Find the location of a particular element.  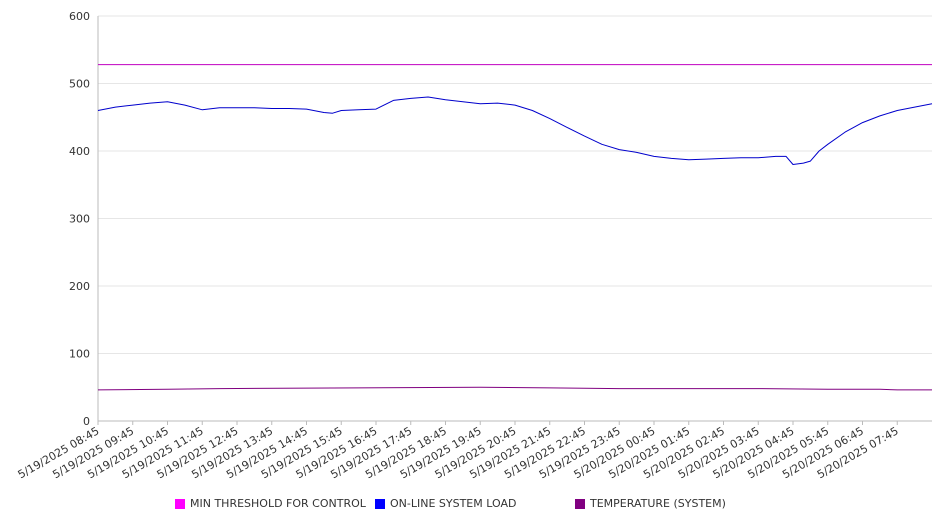

legend-item-temperature: TEMPERATURE (SYSTEM) is located at coordinates (650, 503).